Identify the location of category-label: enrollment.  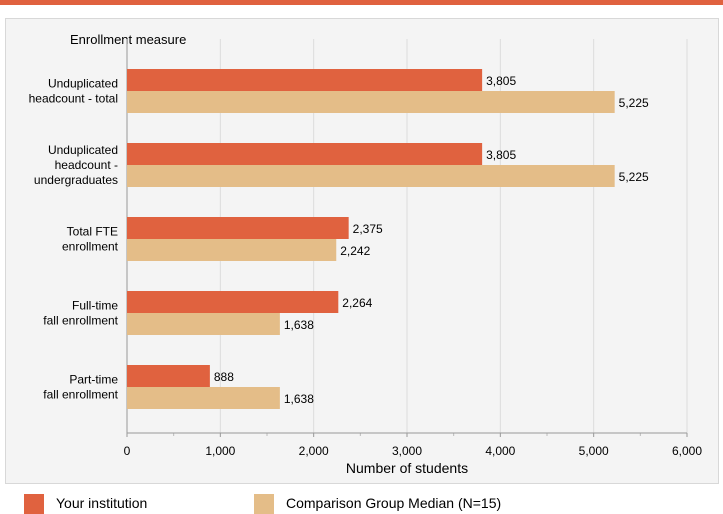
(90, 247).